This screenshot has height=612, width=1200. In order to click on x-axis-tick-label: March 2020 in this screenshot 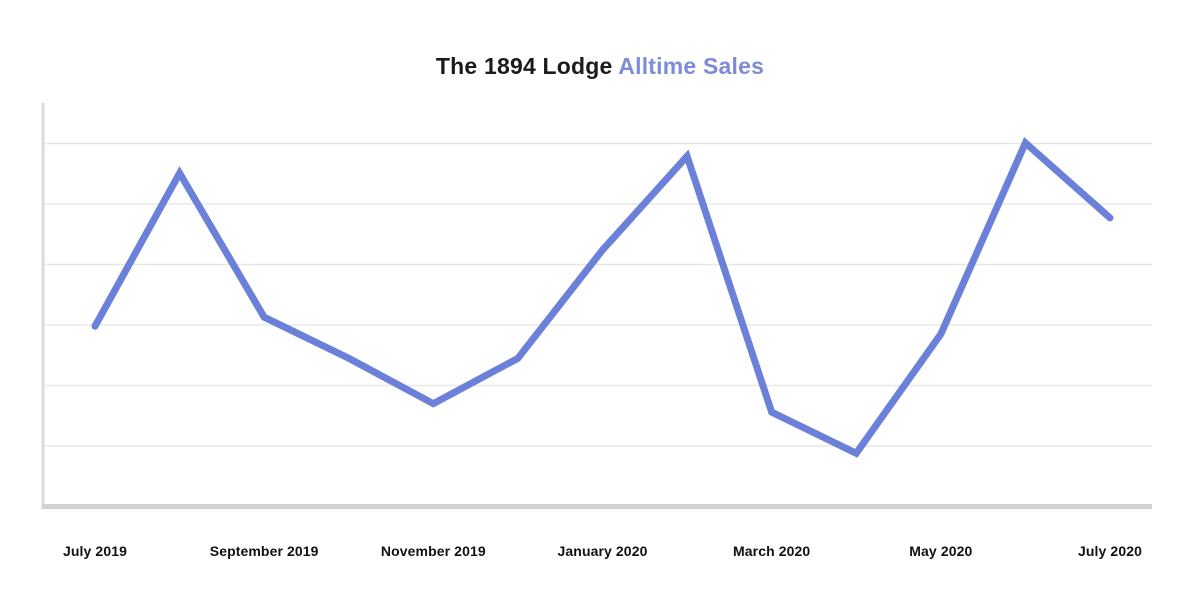, I will do `click(772, 551)`.